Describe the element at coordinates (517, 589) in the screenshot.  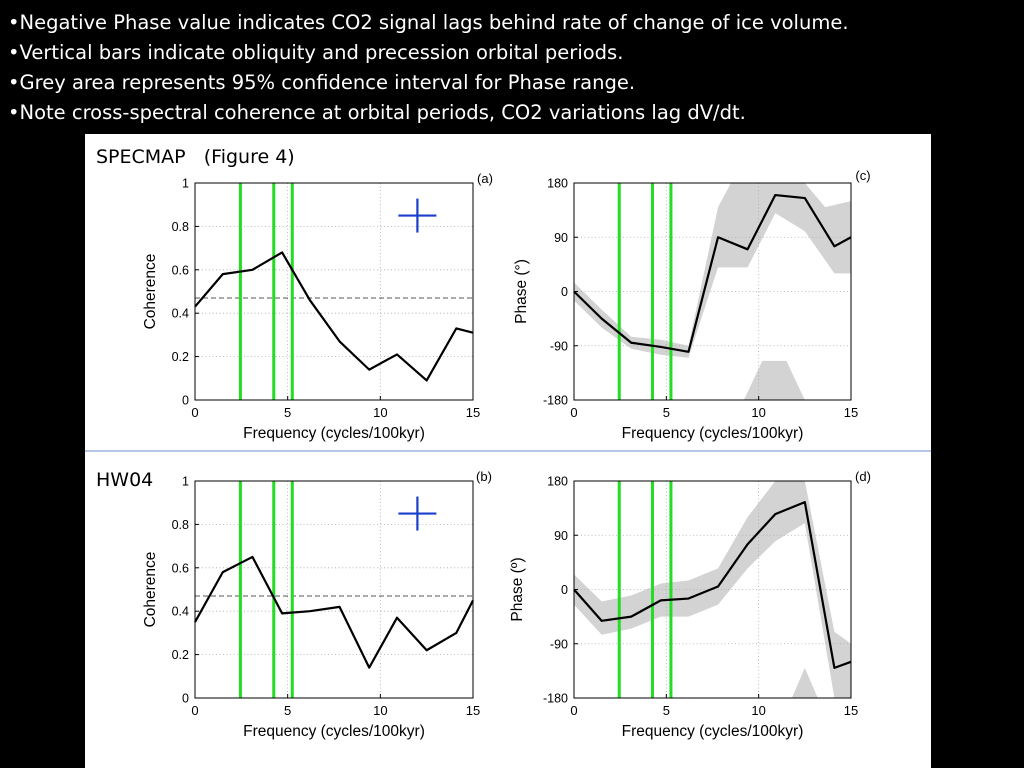
I see `y-axis-label: Phase (º)` at that location.